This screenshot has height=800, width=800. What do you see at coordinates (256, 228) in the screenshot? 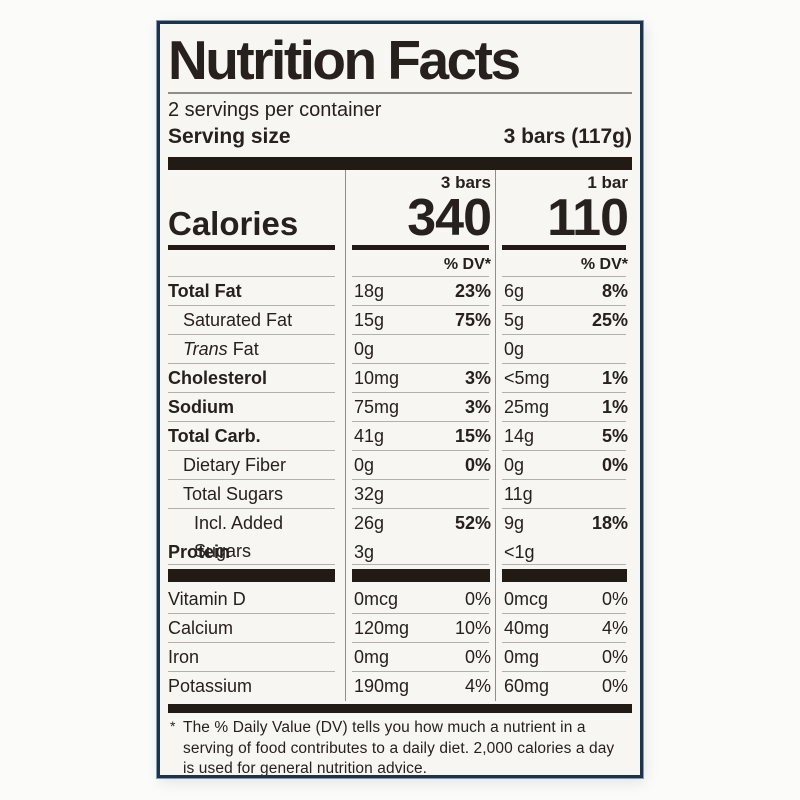
I see `calories-label-cell: Calories` at bounding box center [256, 228].